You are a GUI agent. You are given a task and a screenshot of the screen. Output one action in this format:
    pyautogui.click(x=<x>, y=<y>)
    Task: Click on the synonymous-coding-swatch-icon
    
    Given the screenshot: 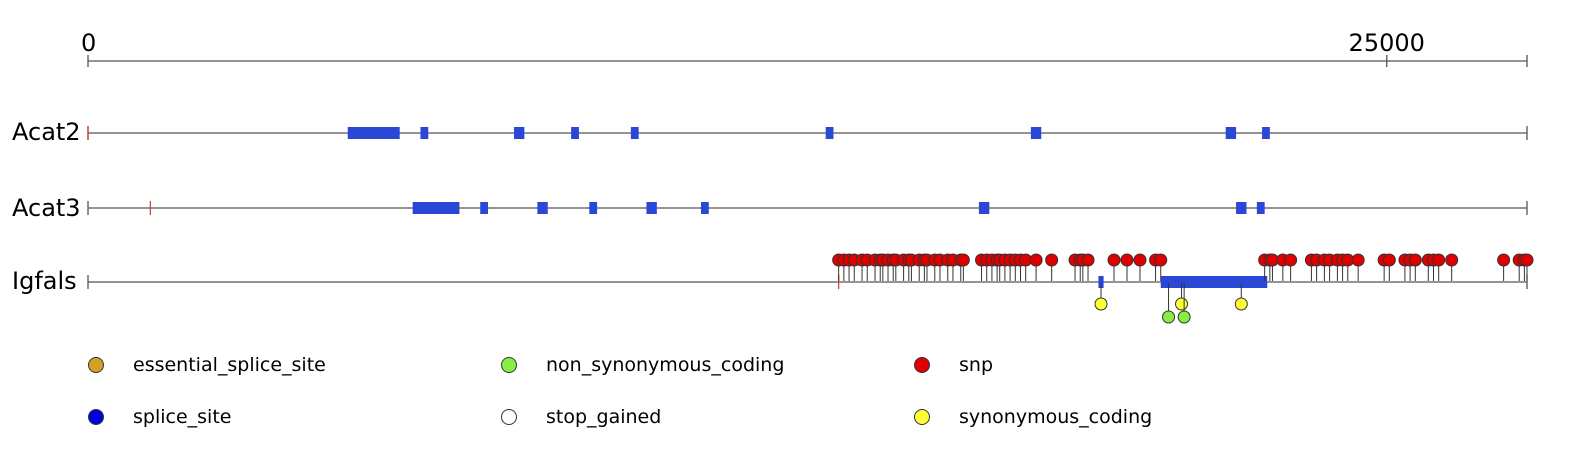 What is the action you would take?
    pyautogui.click(x=922, y=417)
    